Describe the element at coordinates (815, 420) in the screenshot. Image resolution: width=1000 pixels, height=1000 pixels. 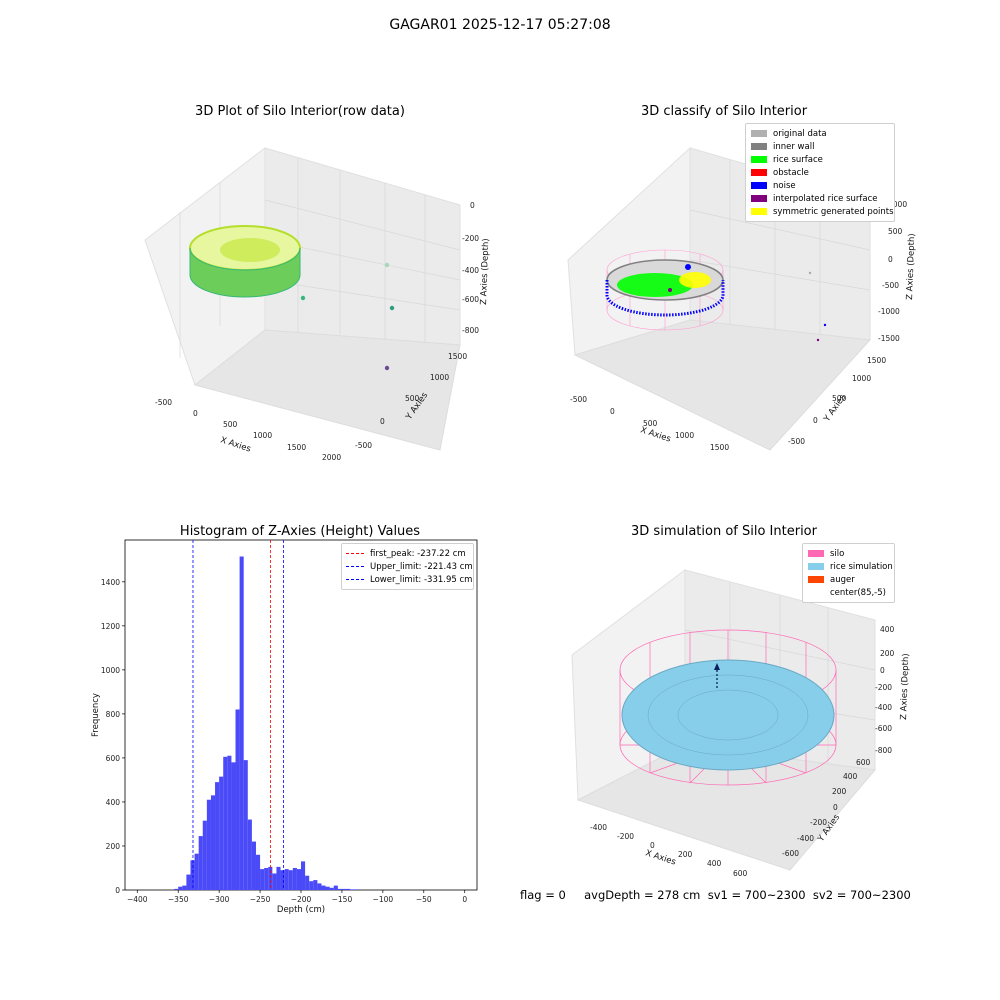
I see `panel2-ytick: 0` at that location.